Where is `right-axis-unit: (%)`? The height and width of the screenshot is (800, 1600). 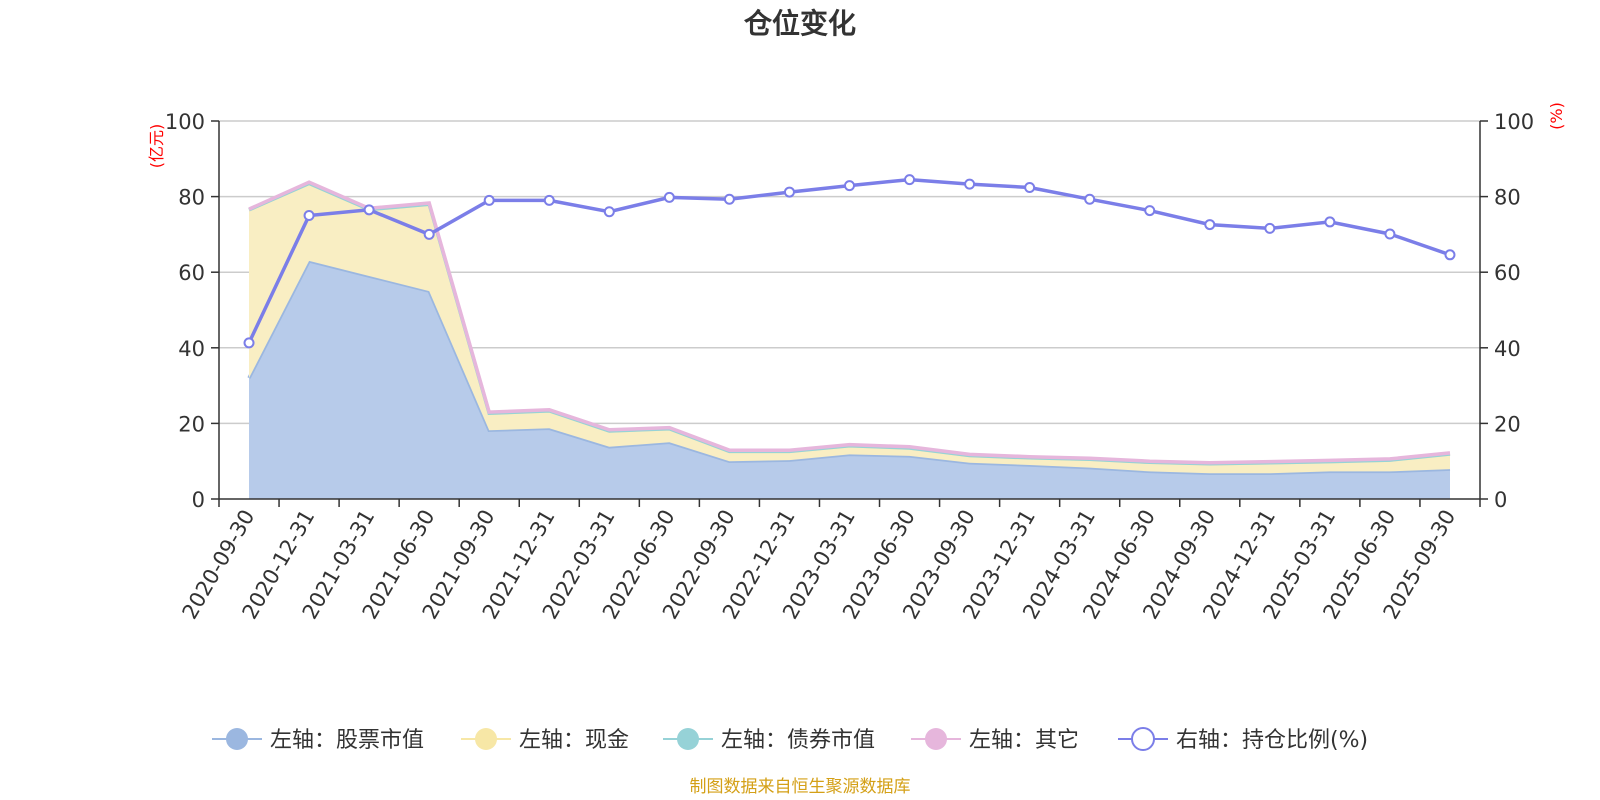
right-axis-unit: (%) is located at coordinates (1556, 116).